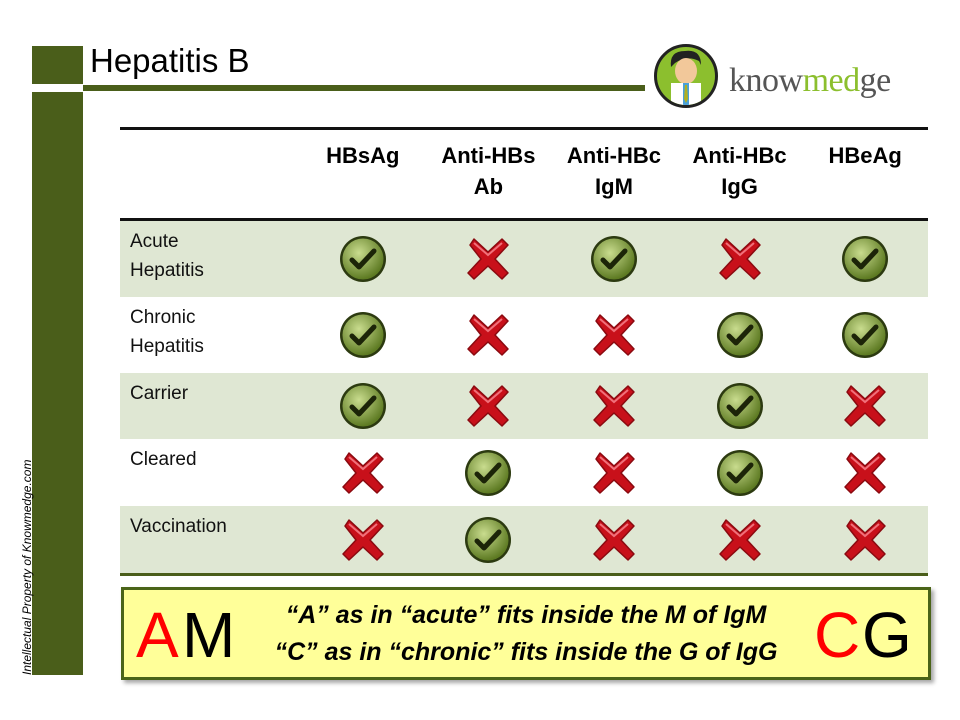  What do you see at coordinates (524, 574) in the screenshot?
I see `table-bottom-rule` at bounding box center [524, 574].